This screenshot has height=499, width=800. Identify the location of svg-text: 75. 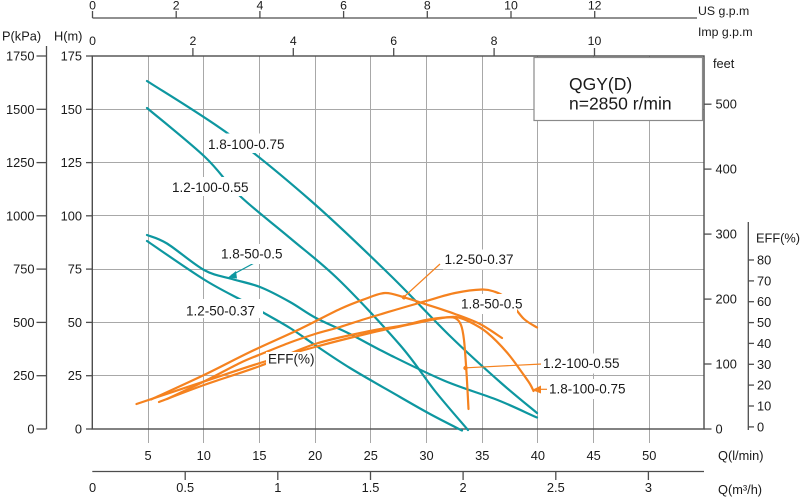
(75, 269).